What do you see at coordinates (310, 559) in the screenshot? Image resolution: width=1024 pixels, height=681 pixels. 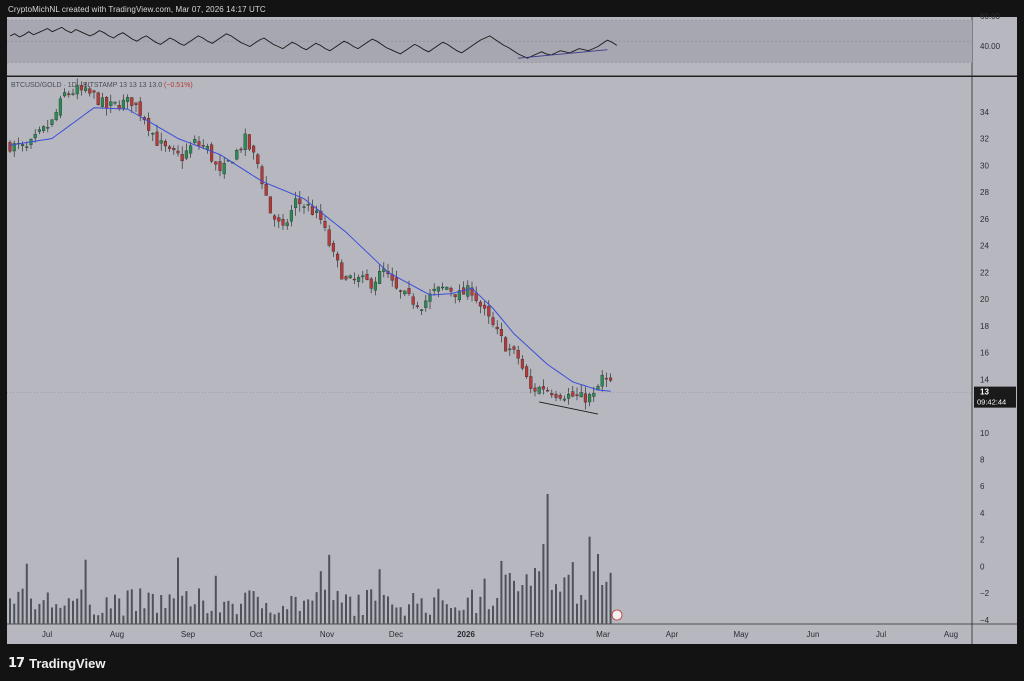 I see `volume-bars` at bounding box center [310, 559].